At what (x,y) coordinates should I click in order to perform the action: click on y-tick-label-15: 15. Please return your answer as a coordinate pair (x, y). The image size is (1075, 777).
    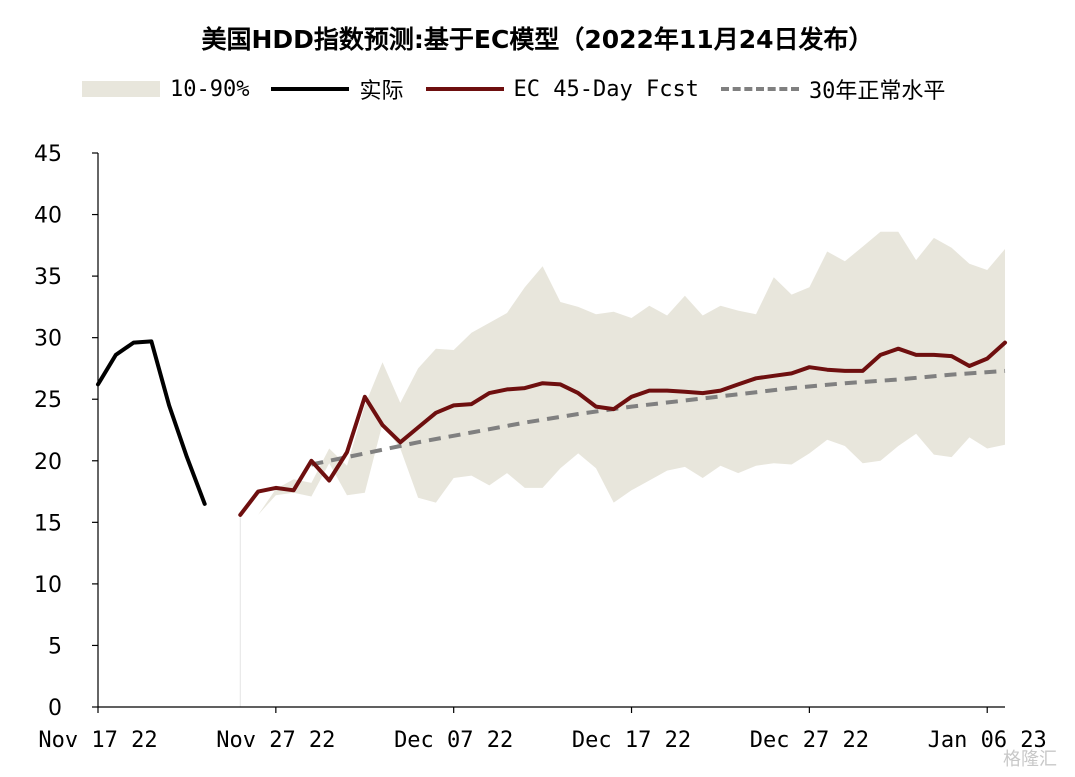
    Looking at the image, I should click on (48, 523).